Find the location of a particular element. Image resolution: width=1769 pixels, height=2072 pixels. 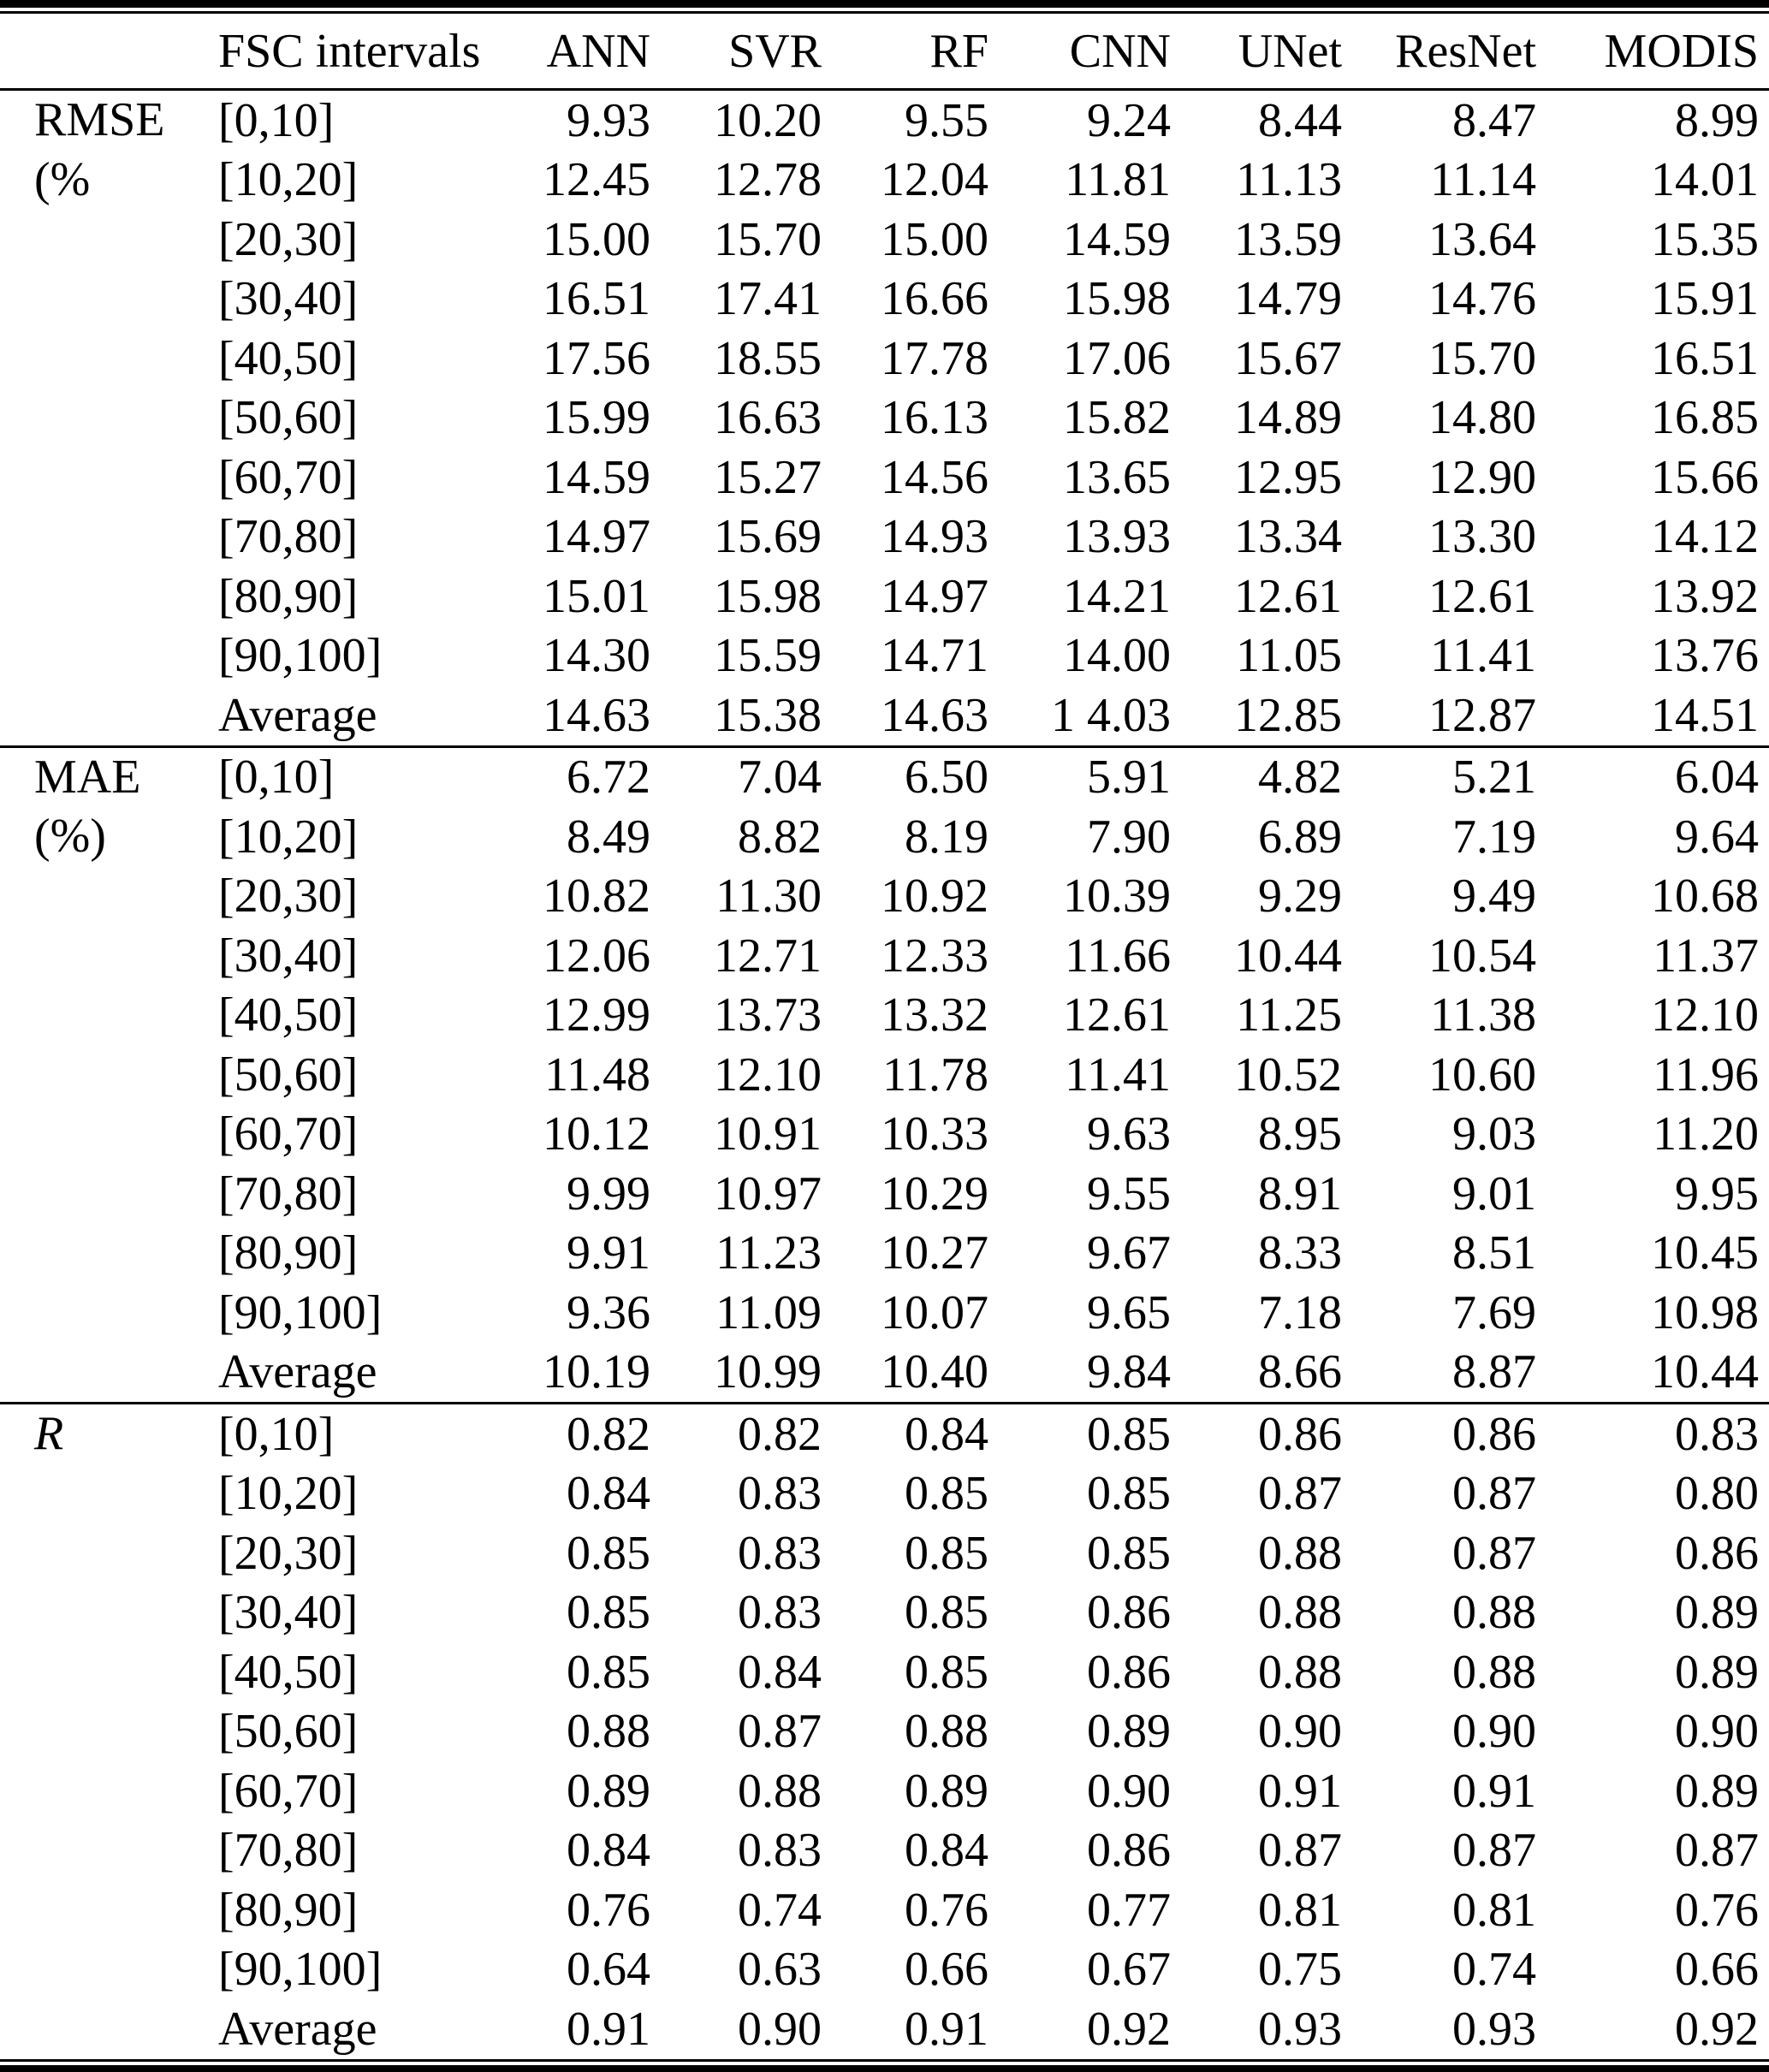

value-cell-ann: 14.97 is located at coordinates (596, 537).